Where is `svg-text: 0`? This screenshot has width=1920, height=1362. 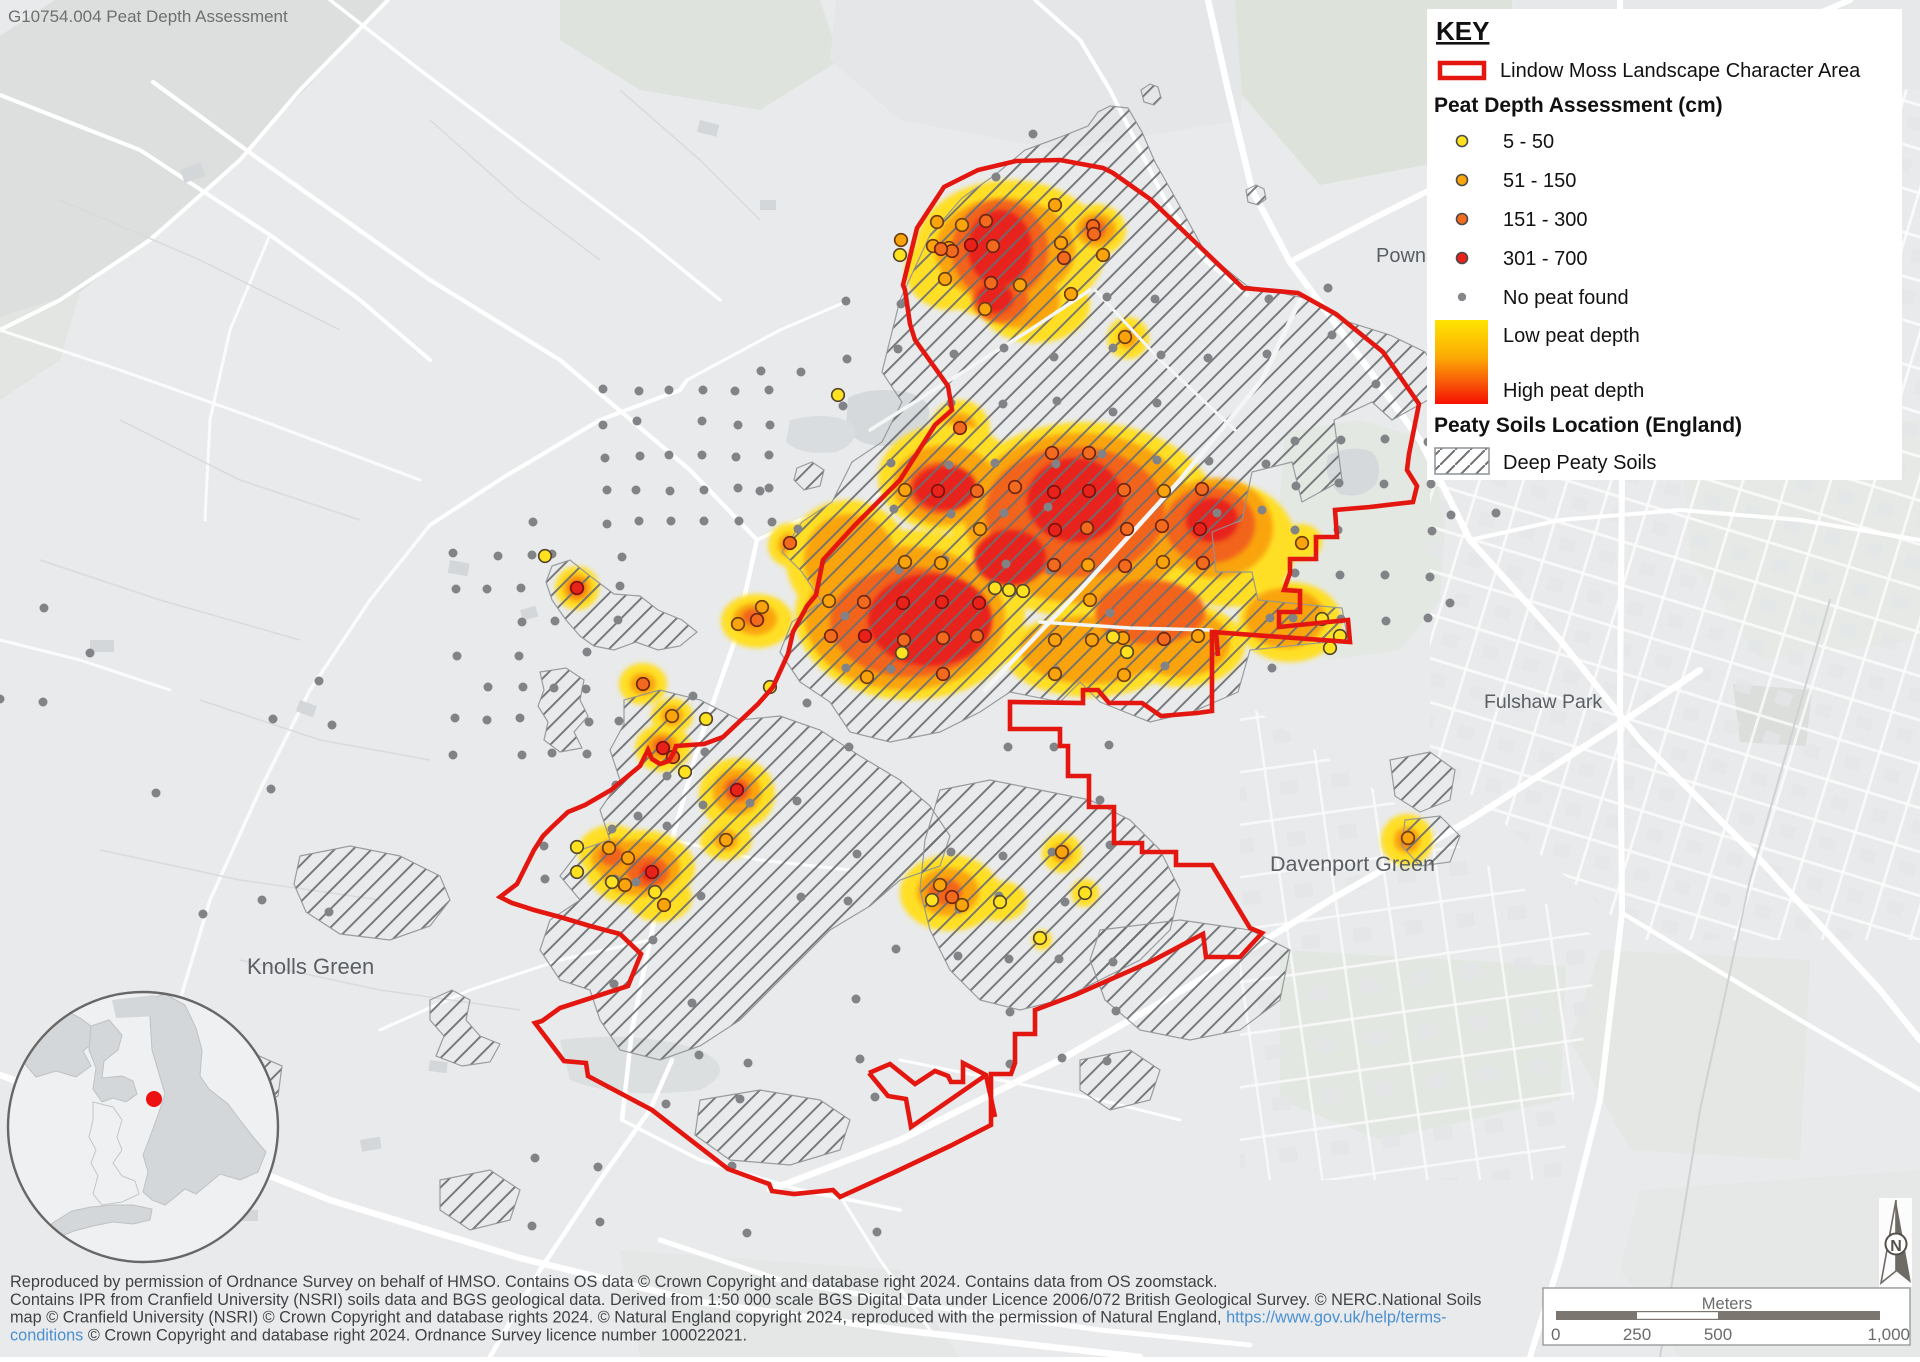 svg-text: 0 is located at coordinates (1555, 1334).